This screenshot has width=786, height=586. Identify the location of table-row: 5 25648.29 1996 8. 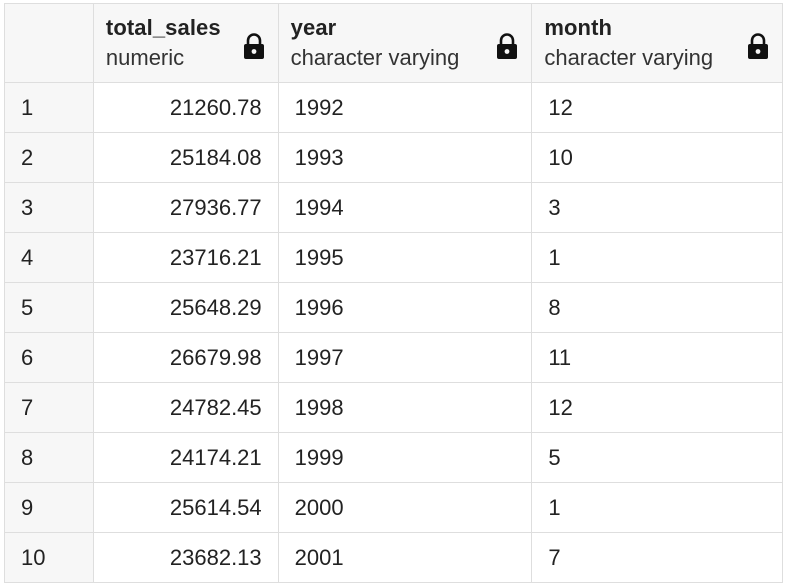
(394, 308).